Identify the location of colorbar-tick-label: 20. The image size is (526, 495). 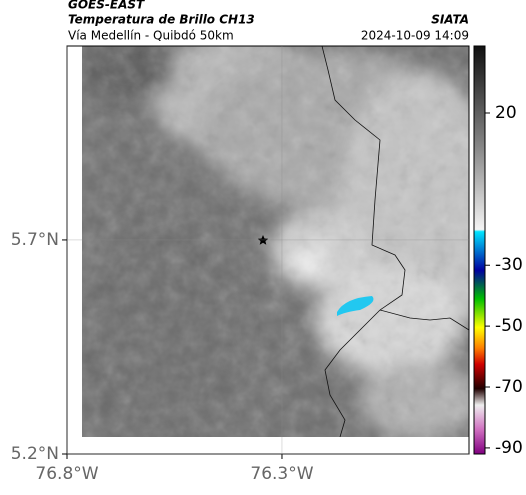
(506, 113).